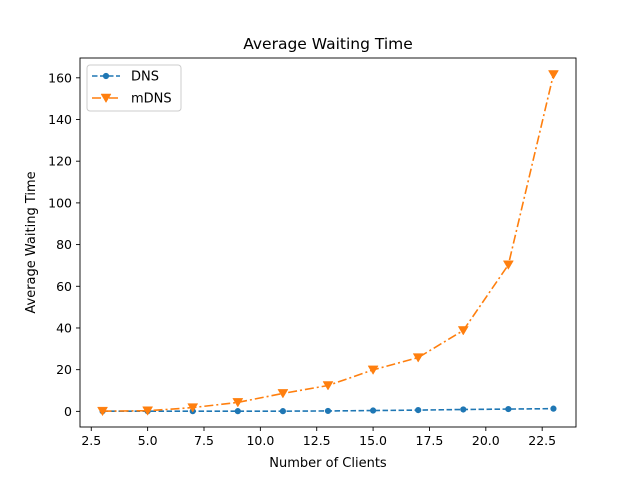  I want to click on y-tick-label: 60, so click(64, 286).